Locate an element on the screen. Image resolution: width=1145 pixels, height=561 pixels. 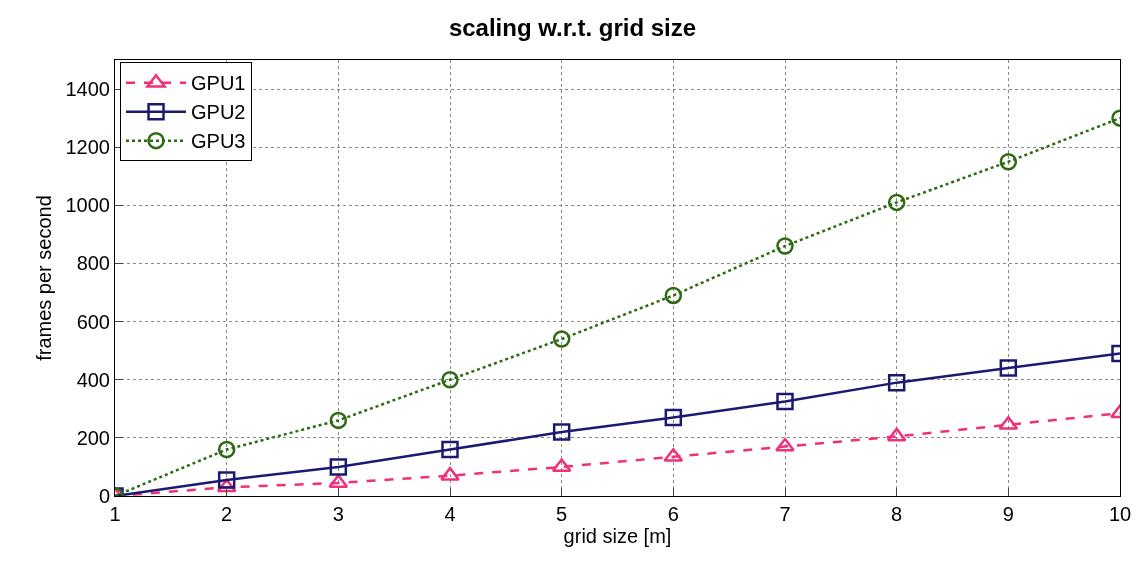
y-tick-label: 200 is located at coordinates (93, 437).